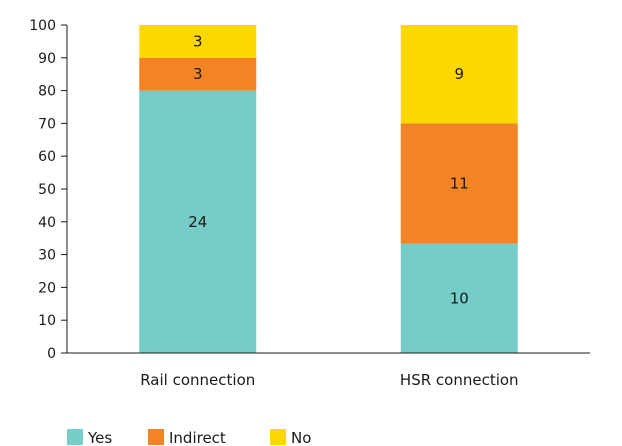  I want to click on legend: Yes Indirect No, so click(189, 437).